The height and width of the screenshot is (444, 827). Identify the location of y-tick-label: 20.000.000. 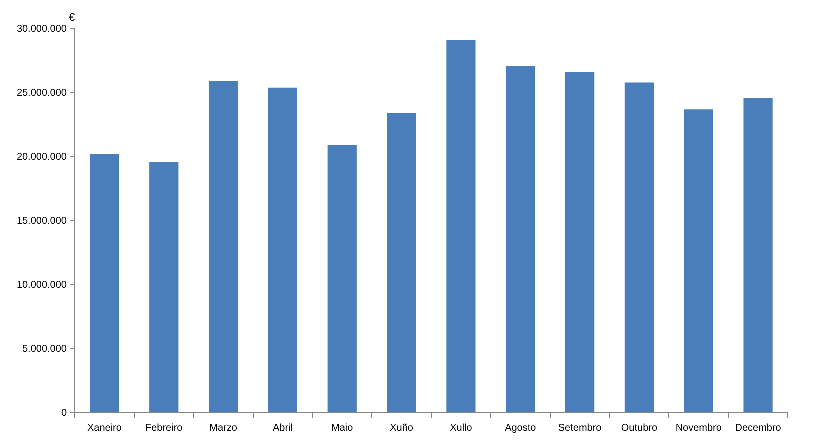
(42, 157).